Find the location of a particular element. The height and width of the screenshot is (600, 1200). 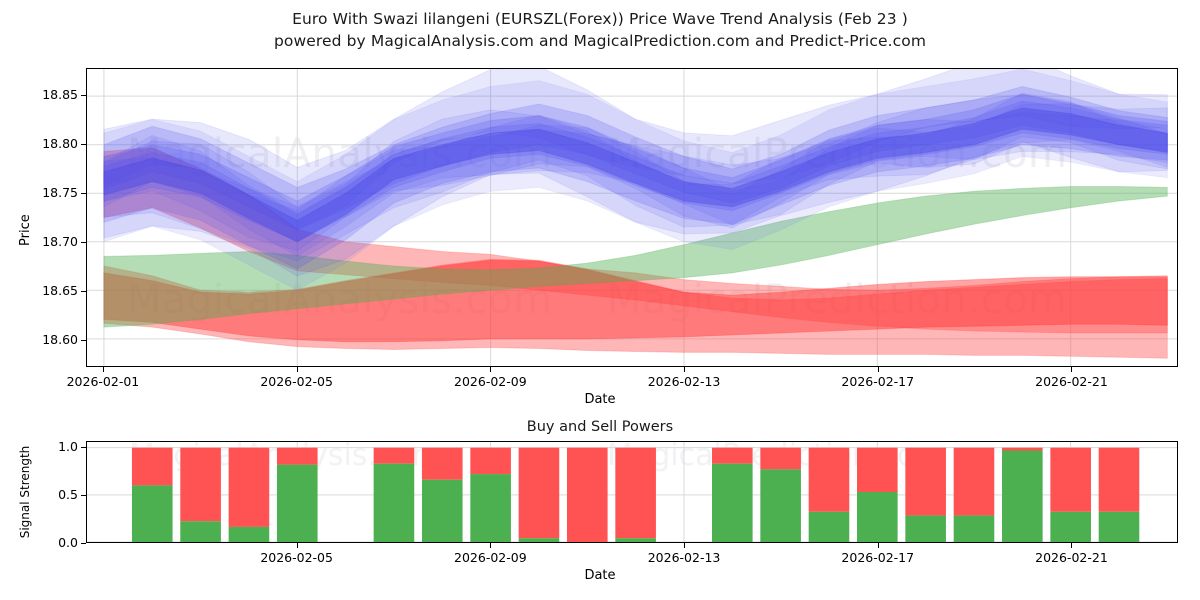

bar-y-axis-label: Signal Strength is located at coordinates (25, 492).